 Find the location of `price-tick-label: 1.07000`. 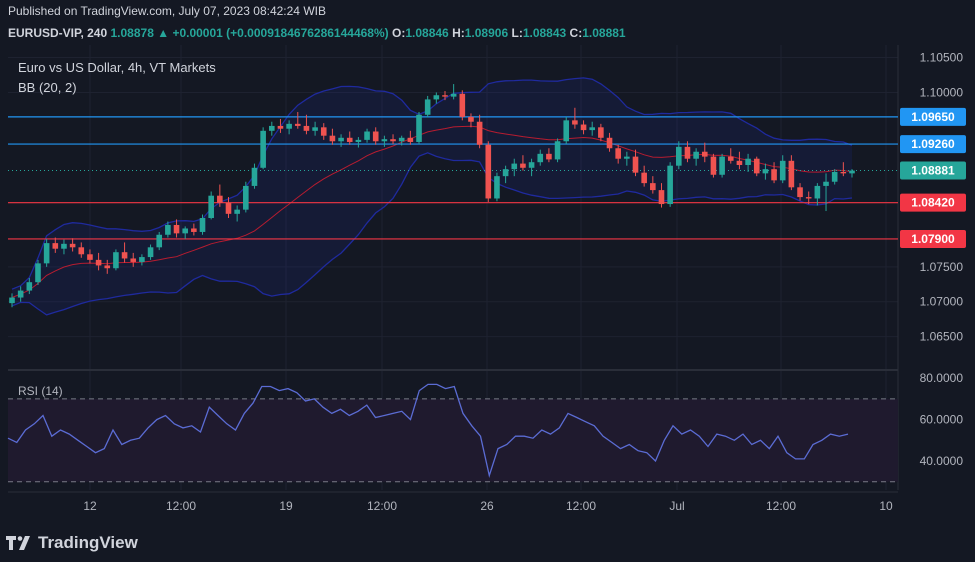

price-tick-label: 1.07000 is located at coordinates (942, 302).